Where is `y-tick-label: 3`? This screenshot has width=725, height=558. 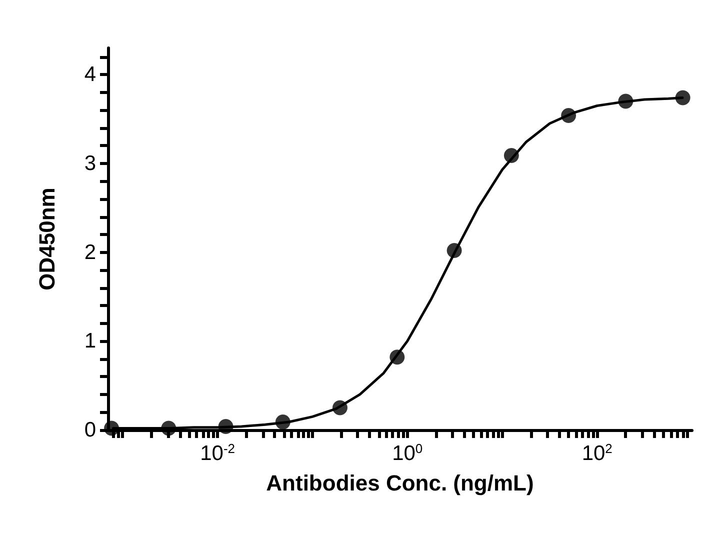 y-tick-label: 3 is located at coordinates (90, 163).